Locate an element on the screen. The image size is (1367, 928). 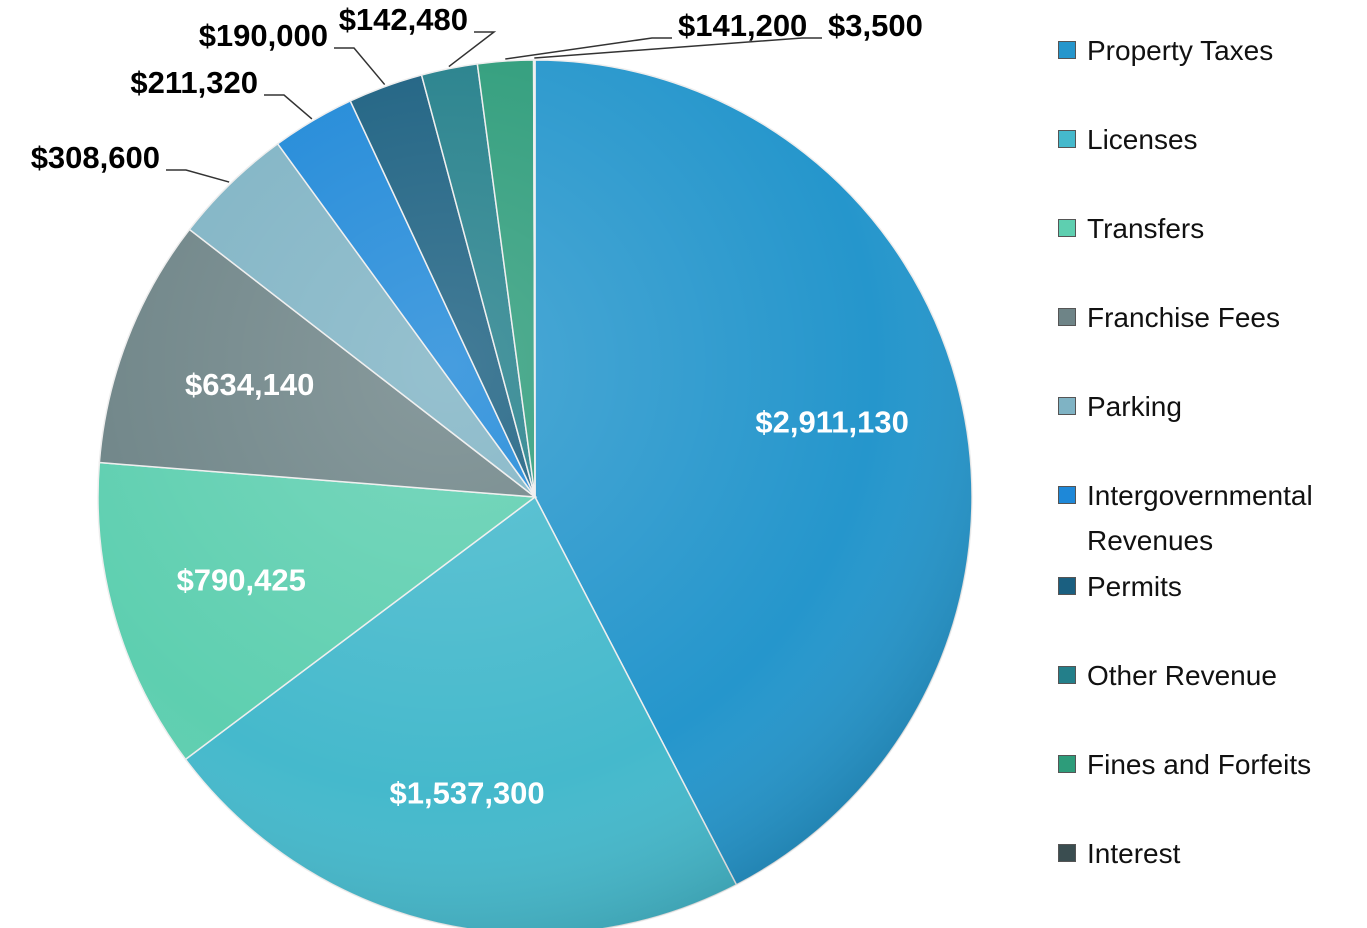
legend-label: Permits is located at coordinates (1134, 586).